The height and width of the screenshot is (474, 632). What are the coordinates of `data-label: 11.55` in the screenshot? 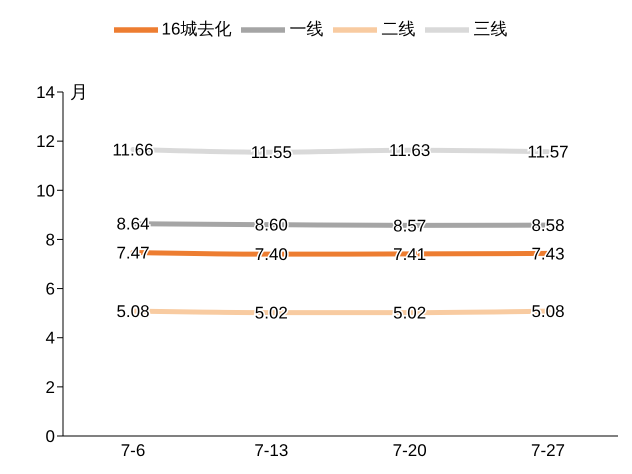 It's located at (271, 152).